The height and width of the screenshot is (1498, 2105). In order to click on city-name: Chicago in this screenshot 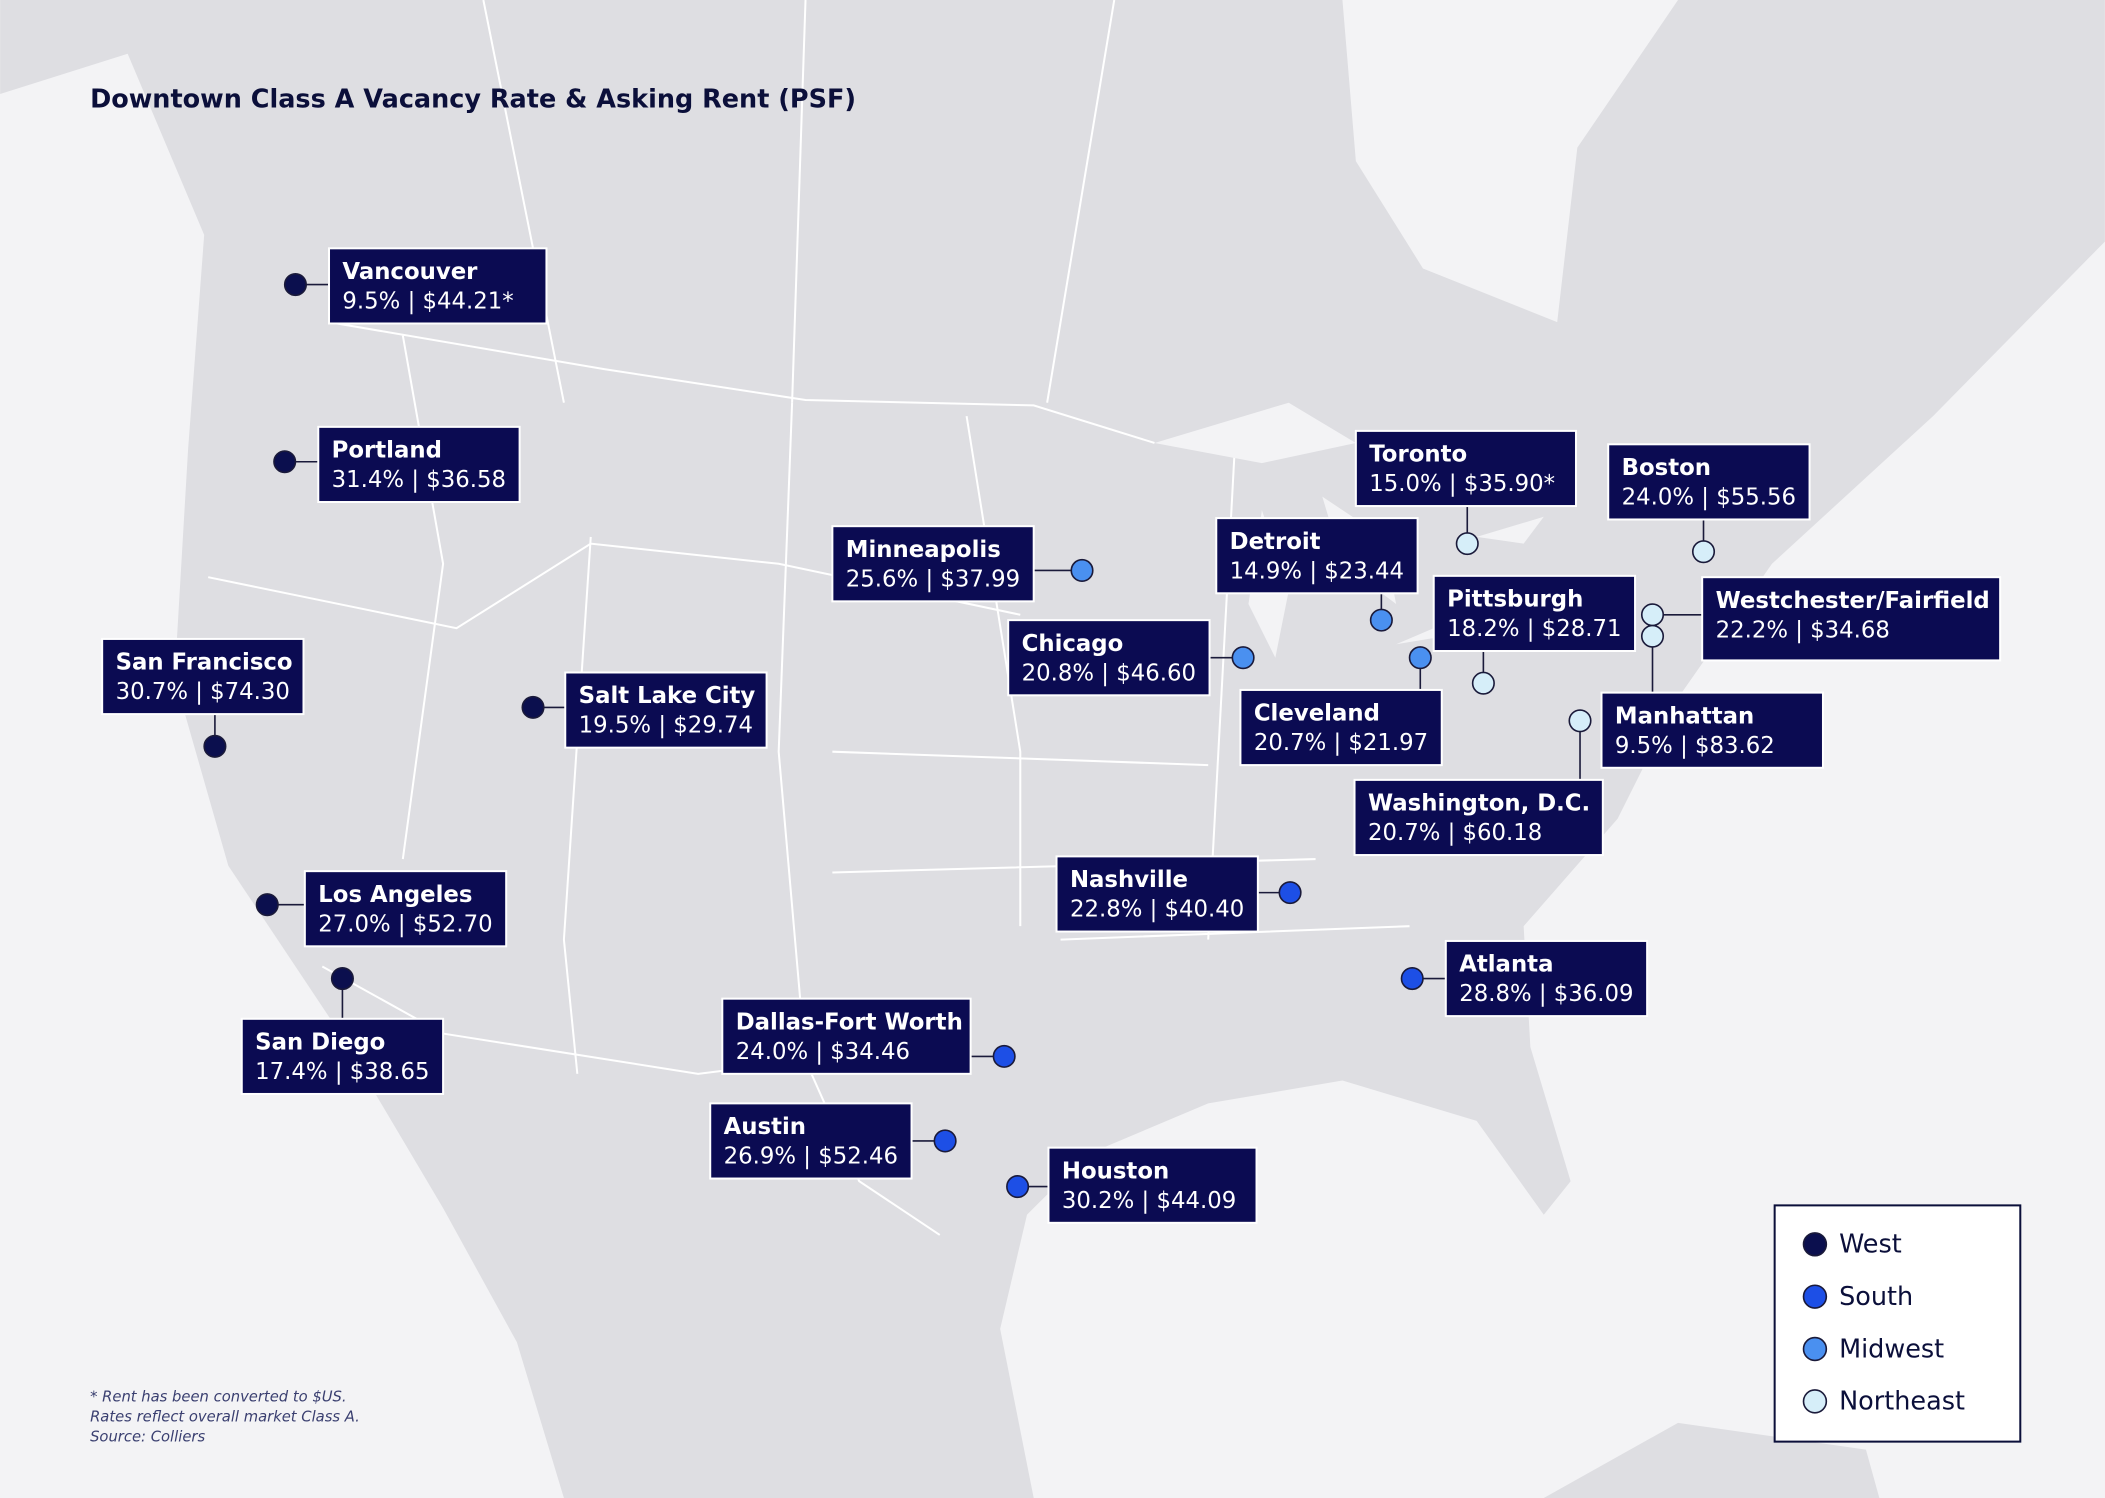, I will do `click(1073, 644)`.